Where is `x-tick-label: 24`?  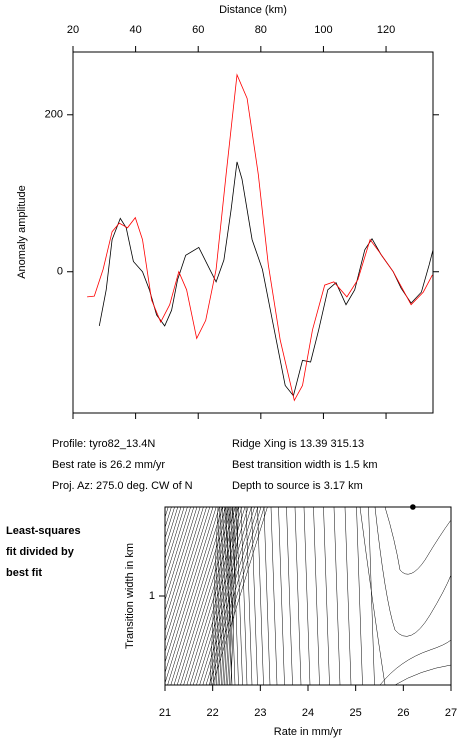
x-tick-label: 24 is located at coordinates (308, 713).